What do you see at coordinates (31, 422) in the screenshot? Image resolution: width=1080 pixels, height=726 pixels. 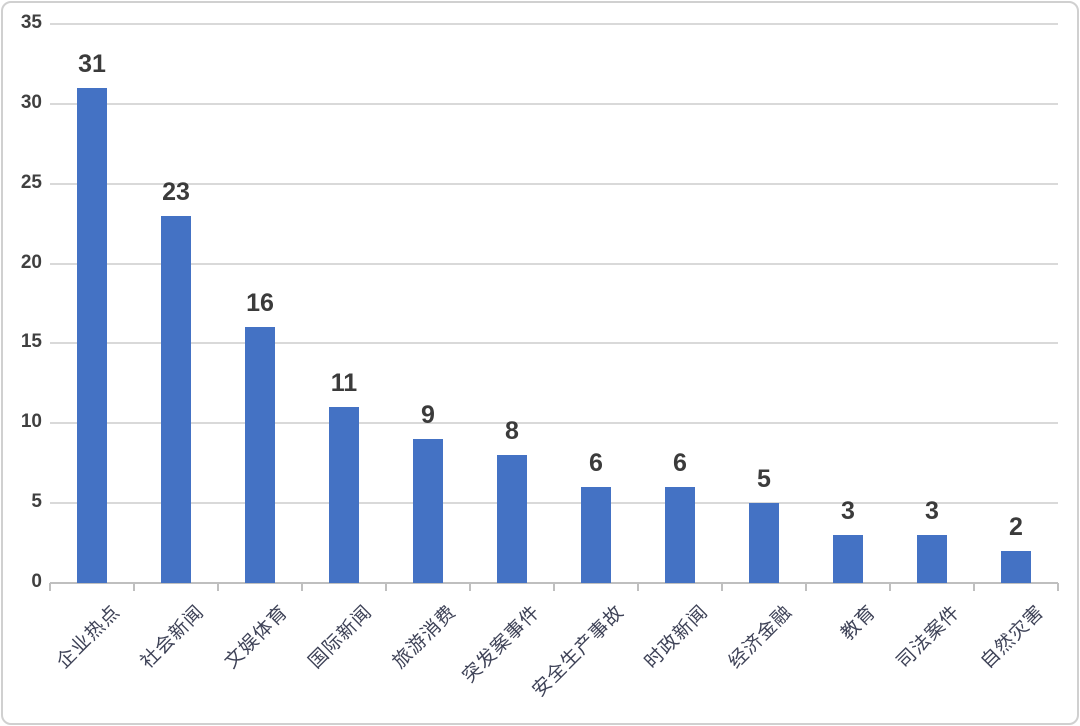 I see `y-axis-tick-label: 10` at bounding box center [31, 422].